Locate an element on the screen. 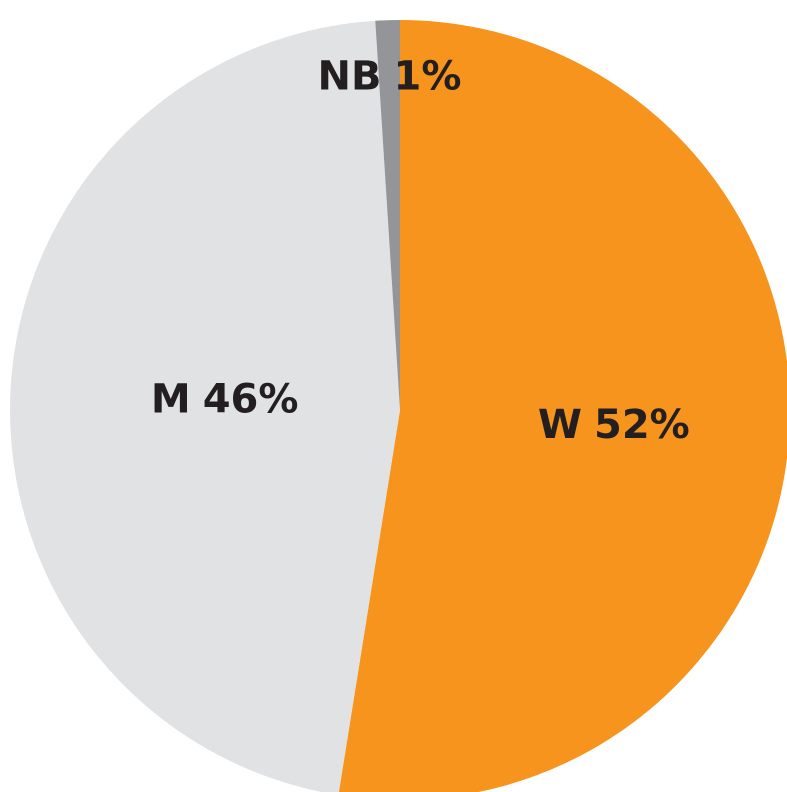 This screenshot has height=792, width=787. pie-slice is located at coordinates (387, 215).